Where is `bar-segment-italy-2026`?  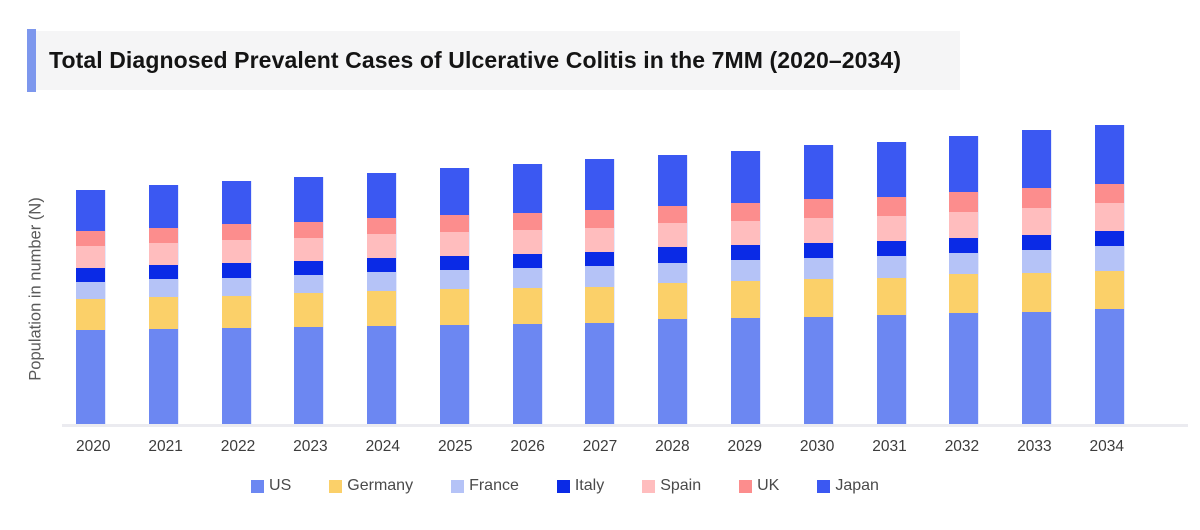 bar-segment-italy-2026 is located at coordinates (527, 261).